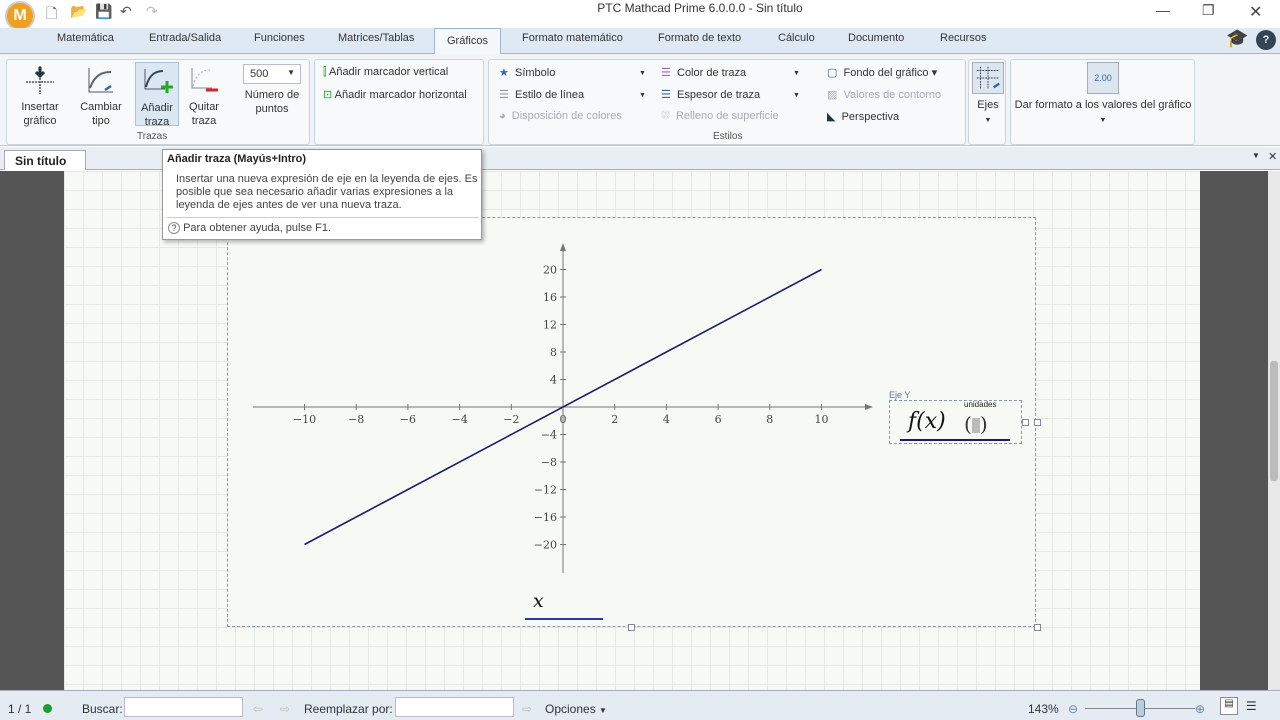 This screenshot has height=720, width=1280. What do you see at coordinates (152, 11) in the screenshot?
I see `redo-icon: ↷` at bounding box center [152, 11].